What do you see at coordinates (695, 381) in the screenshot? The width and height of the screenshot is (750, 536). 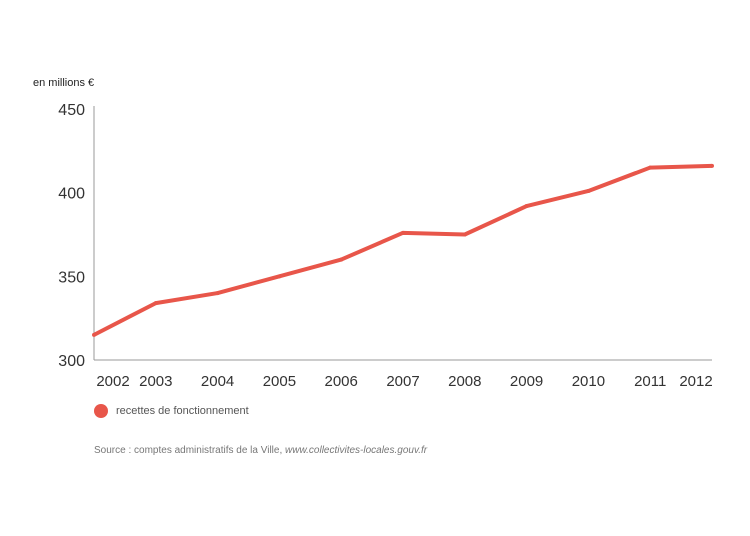 I see `x-tick-label: 2012` at bounding box center [695, 381].